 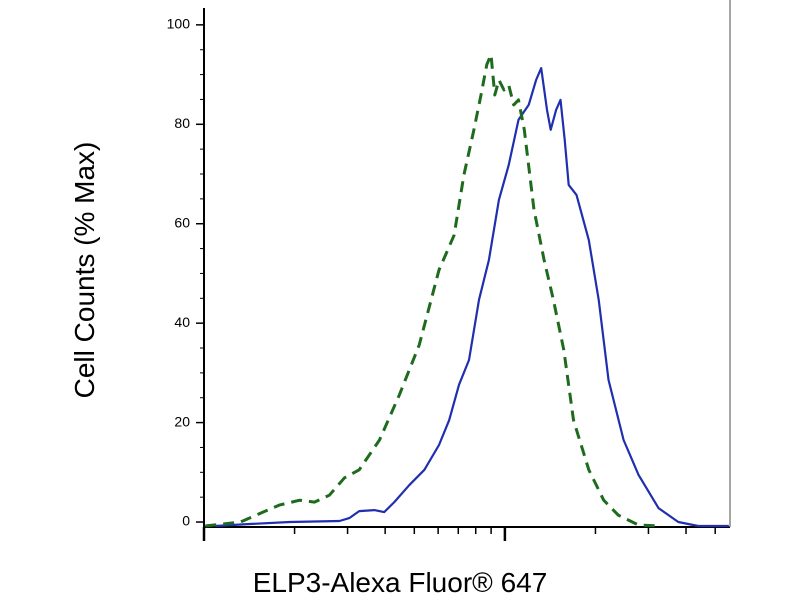 I want to click on x-axis-title: ELP3-Alexa Fluor® 647, so click(x=400, y=582).